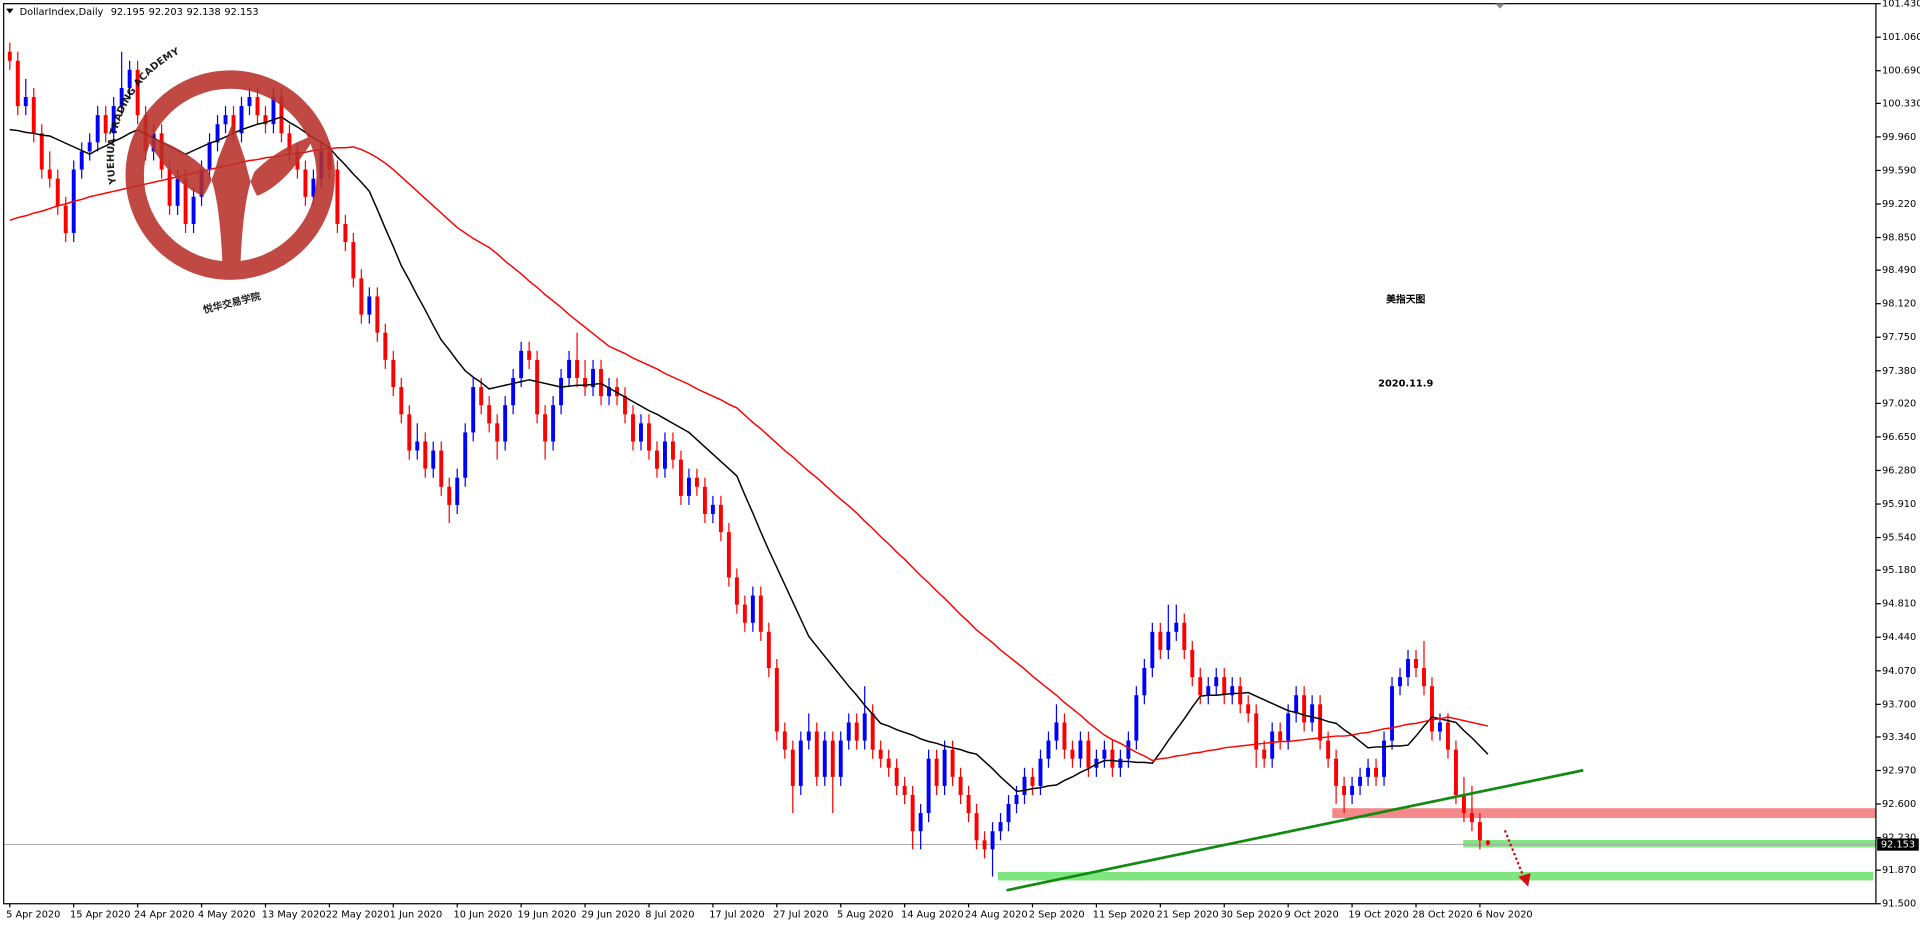 Image resolution: width=1920 pixels, height=927 pixels. Describe the element at coordinates (1311, 915) in the screenshot. I see `x-tick-label: 9 Oct 2020` at that location.